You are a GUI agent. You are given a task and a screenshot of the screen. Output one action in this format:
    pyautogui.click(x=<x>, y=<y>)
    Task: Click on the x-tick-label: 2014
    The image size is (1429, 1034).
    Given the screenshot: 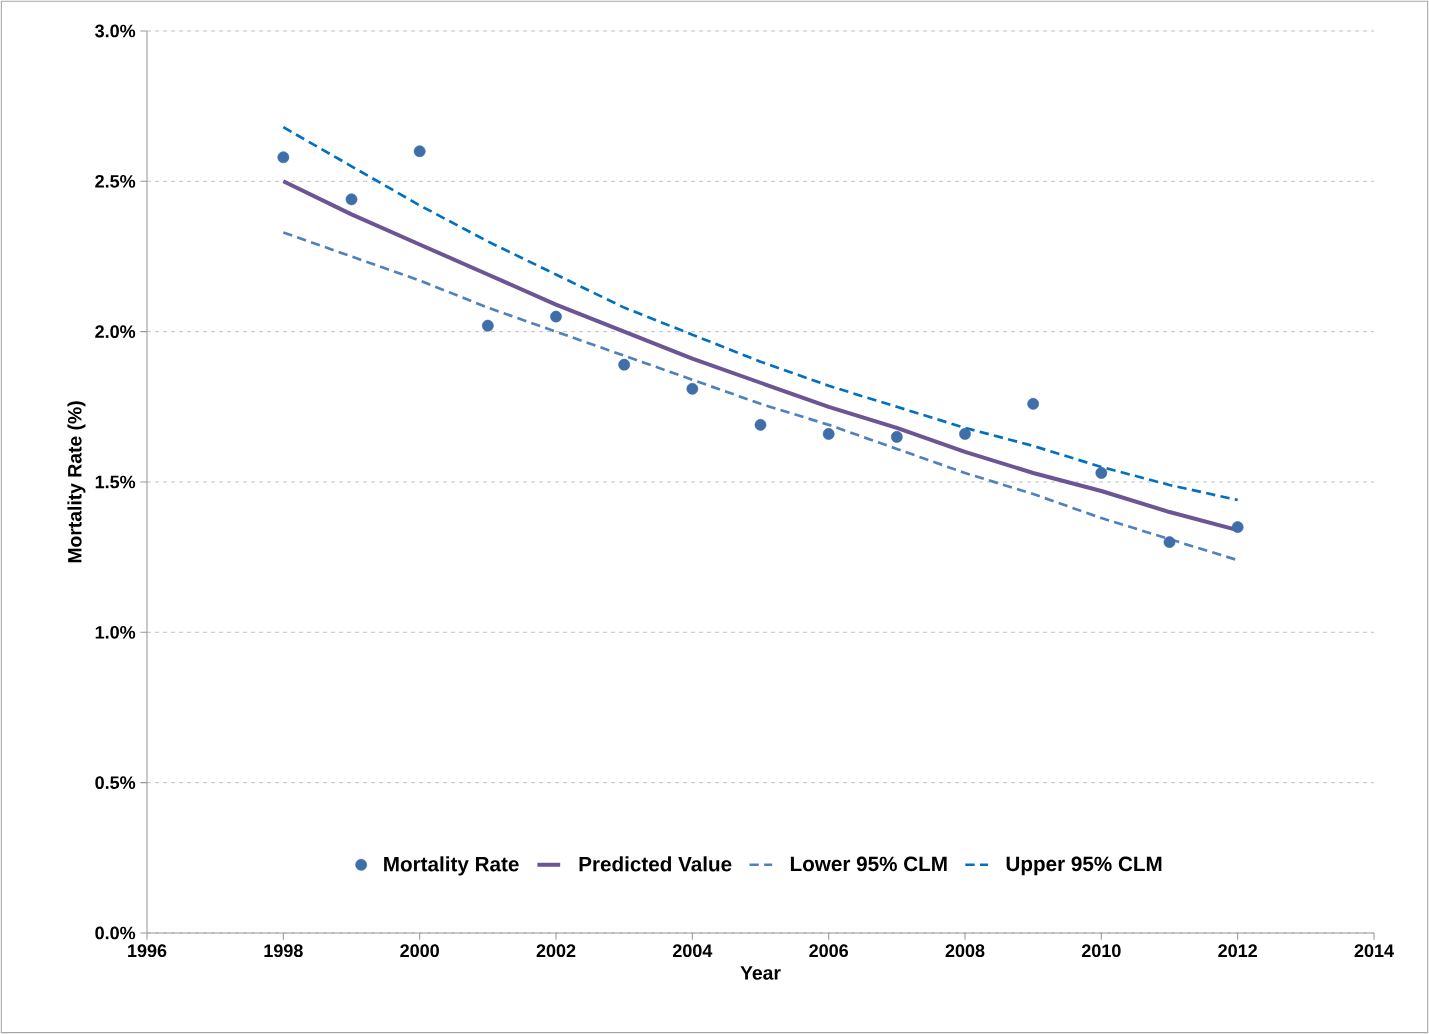 What is the action you would take?
    pyautogui.click(x=1374, y=951)
    